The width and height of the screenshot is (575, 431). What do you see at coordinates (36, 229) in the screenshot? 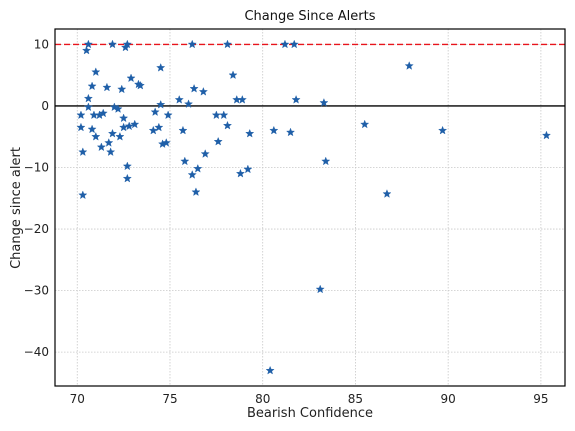
I see `y-tick-label: −20` at bounding box center [36, 229].